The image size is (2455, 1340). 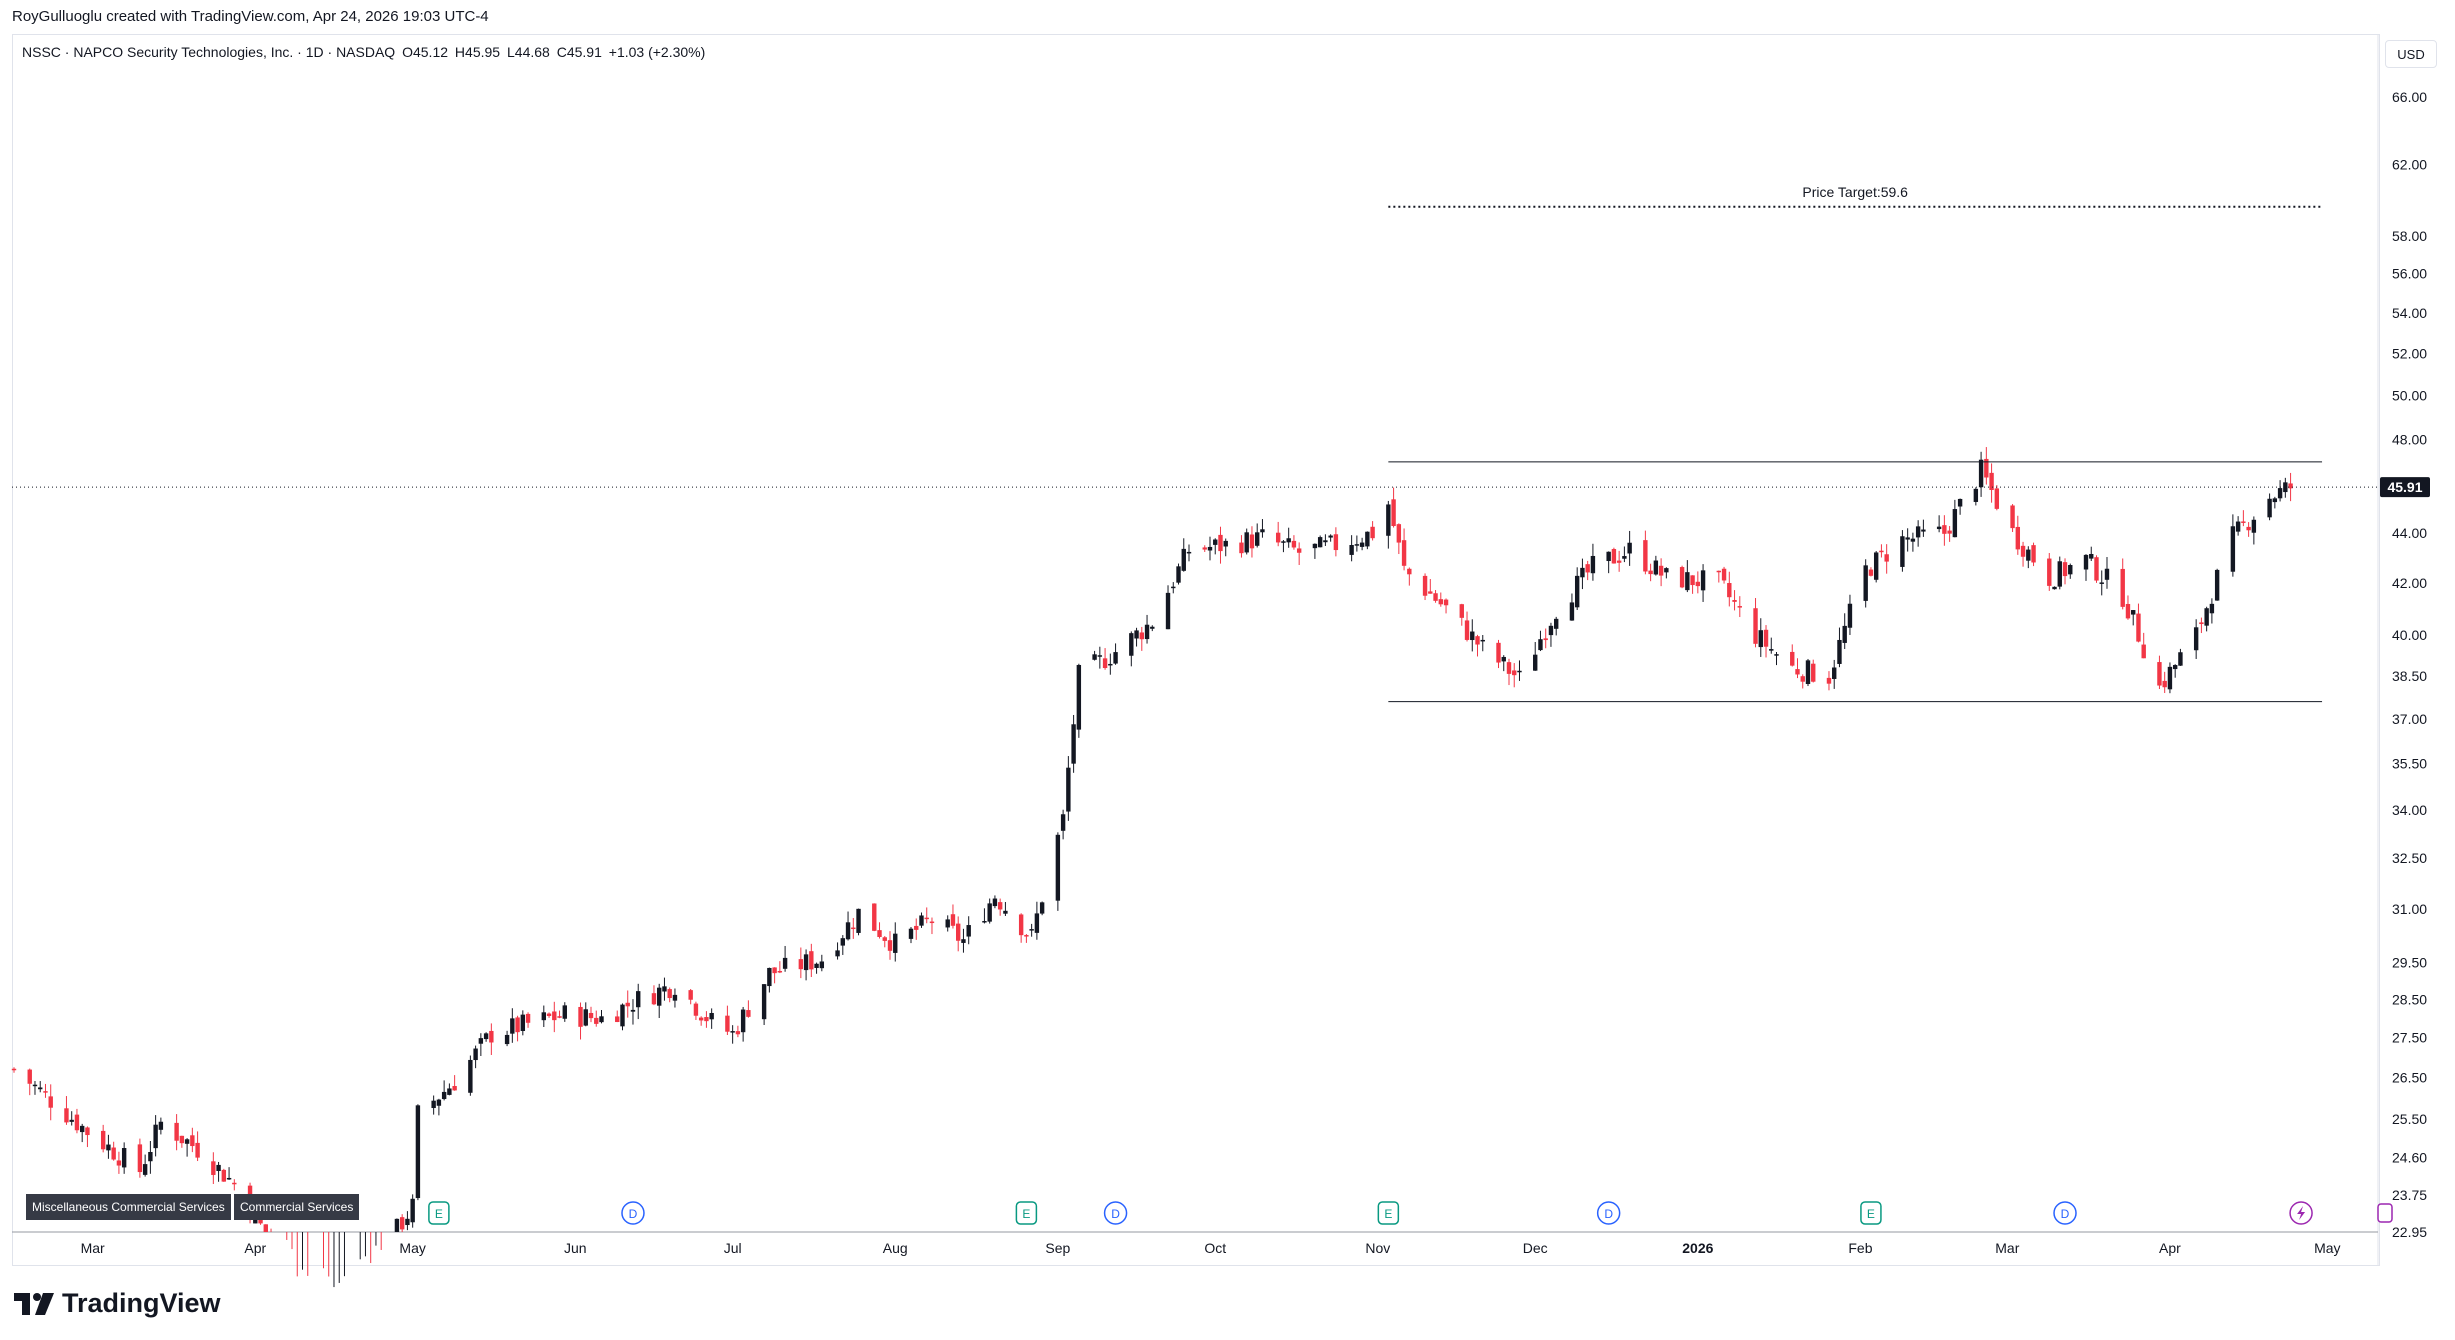 What do you see at coordinates (1377, 1248) in the screenshot?
I see `x-tick-label: Nov` at bounding box center [1377, 1248].